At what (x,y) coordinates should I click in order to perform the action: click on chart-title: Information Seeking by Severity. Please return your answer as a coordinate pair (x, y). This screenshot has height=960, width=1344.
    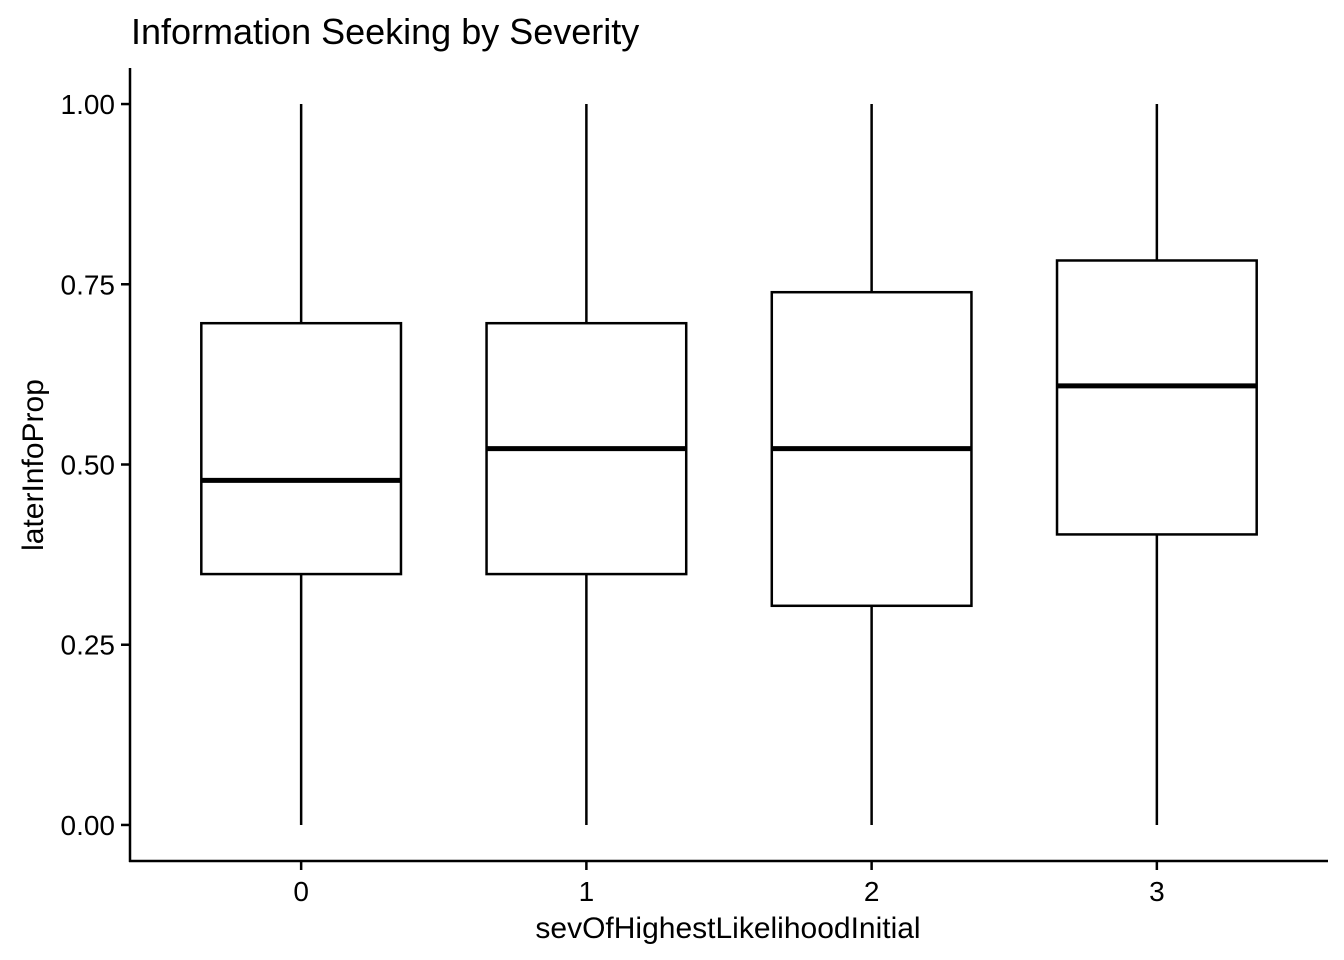
    Looking at the image, I should click on (385, 31).